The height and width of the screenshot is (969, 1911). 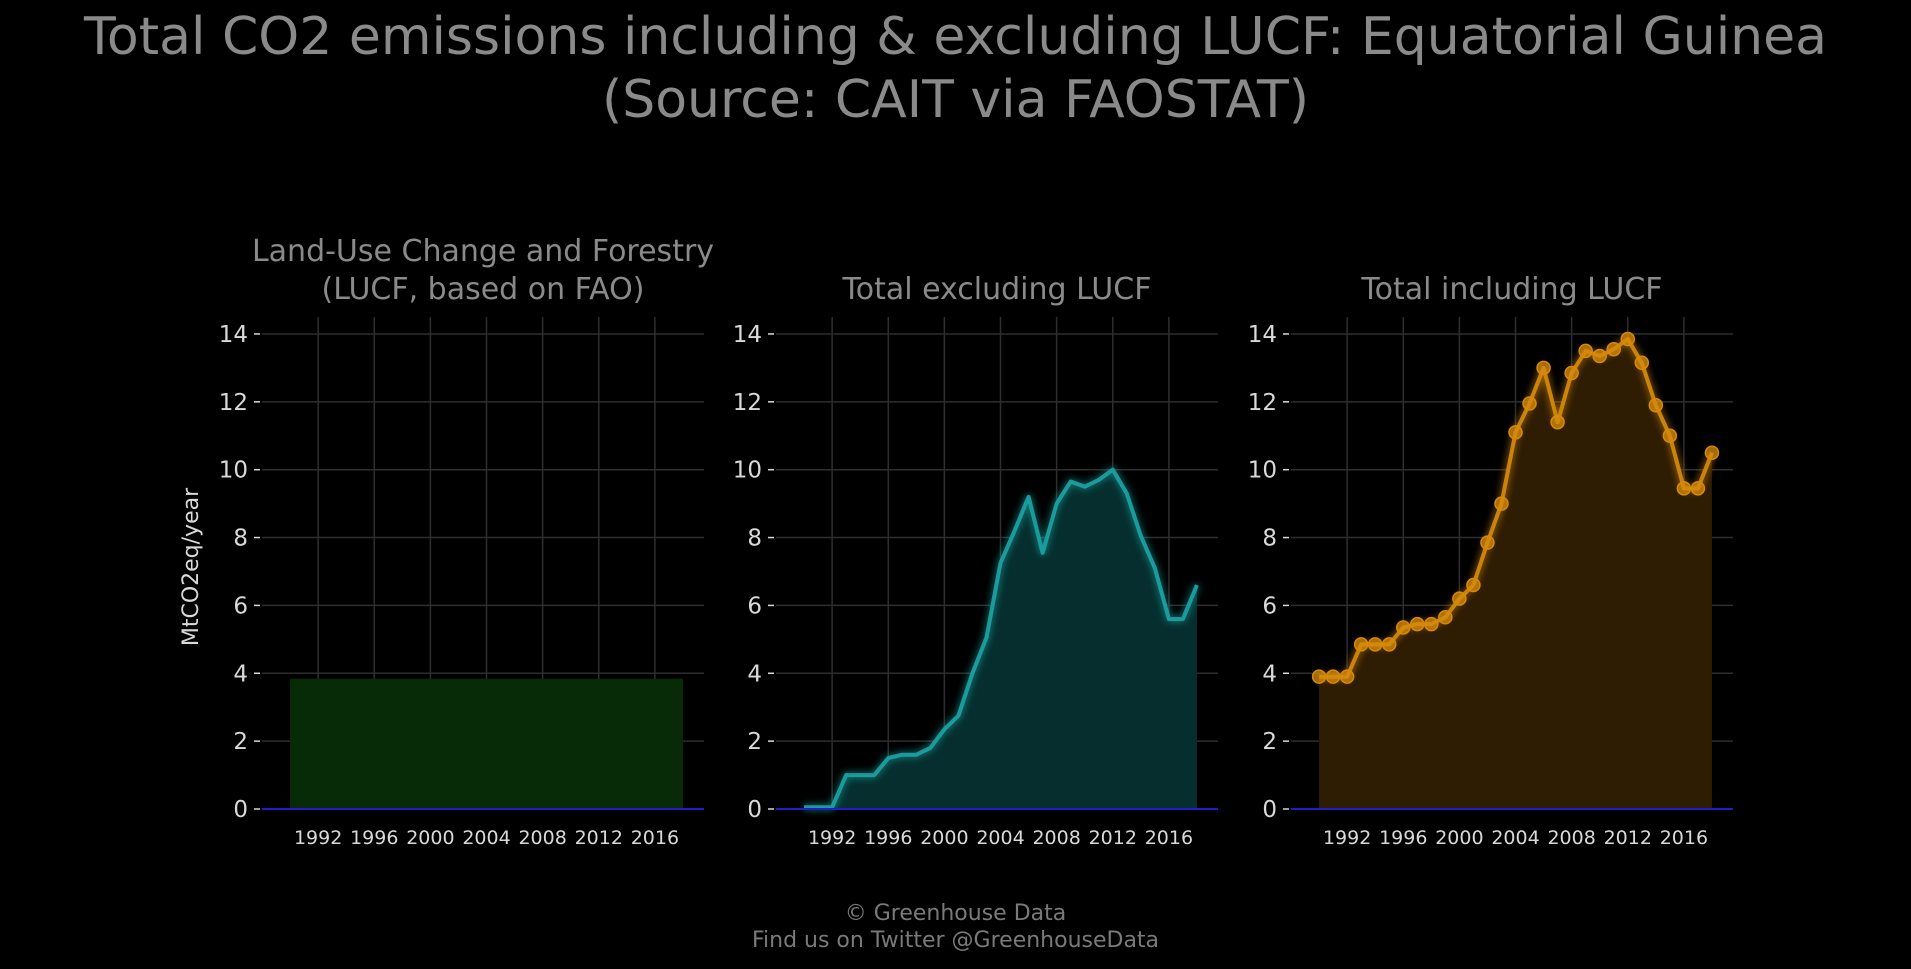 I want to click on panel-title-lucf: (LUCF, based on FAO), so click(x=483, y=289).